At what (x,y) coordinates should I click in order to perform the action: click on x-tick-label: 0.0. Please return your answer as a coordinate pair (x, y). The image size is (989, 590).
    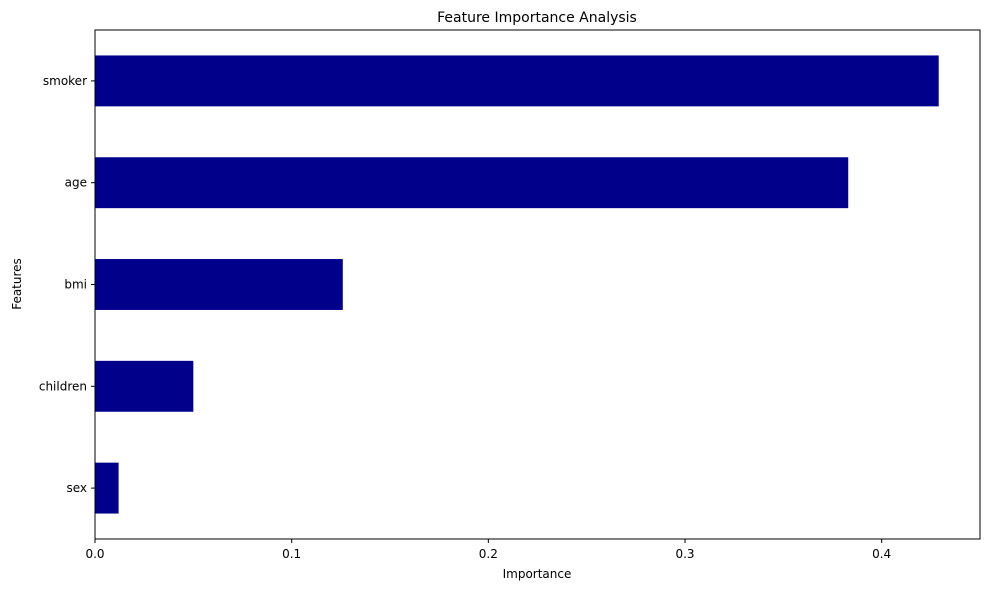
    Looking at the image, I should click on (94, 554).